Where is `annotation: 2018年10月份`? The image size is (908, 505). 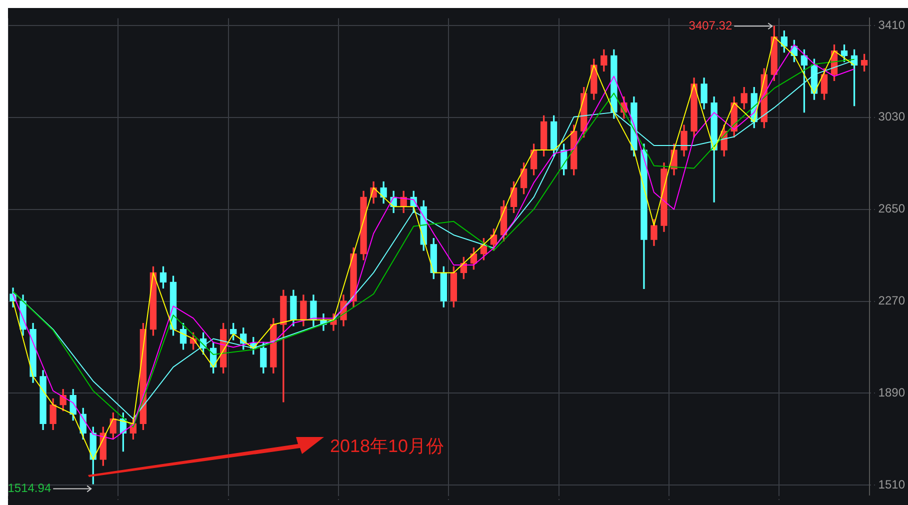
annotation: 2018年10月份 is located at coordinates (387, 446).